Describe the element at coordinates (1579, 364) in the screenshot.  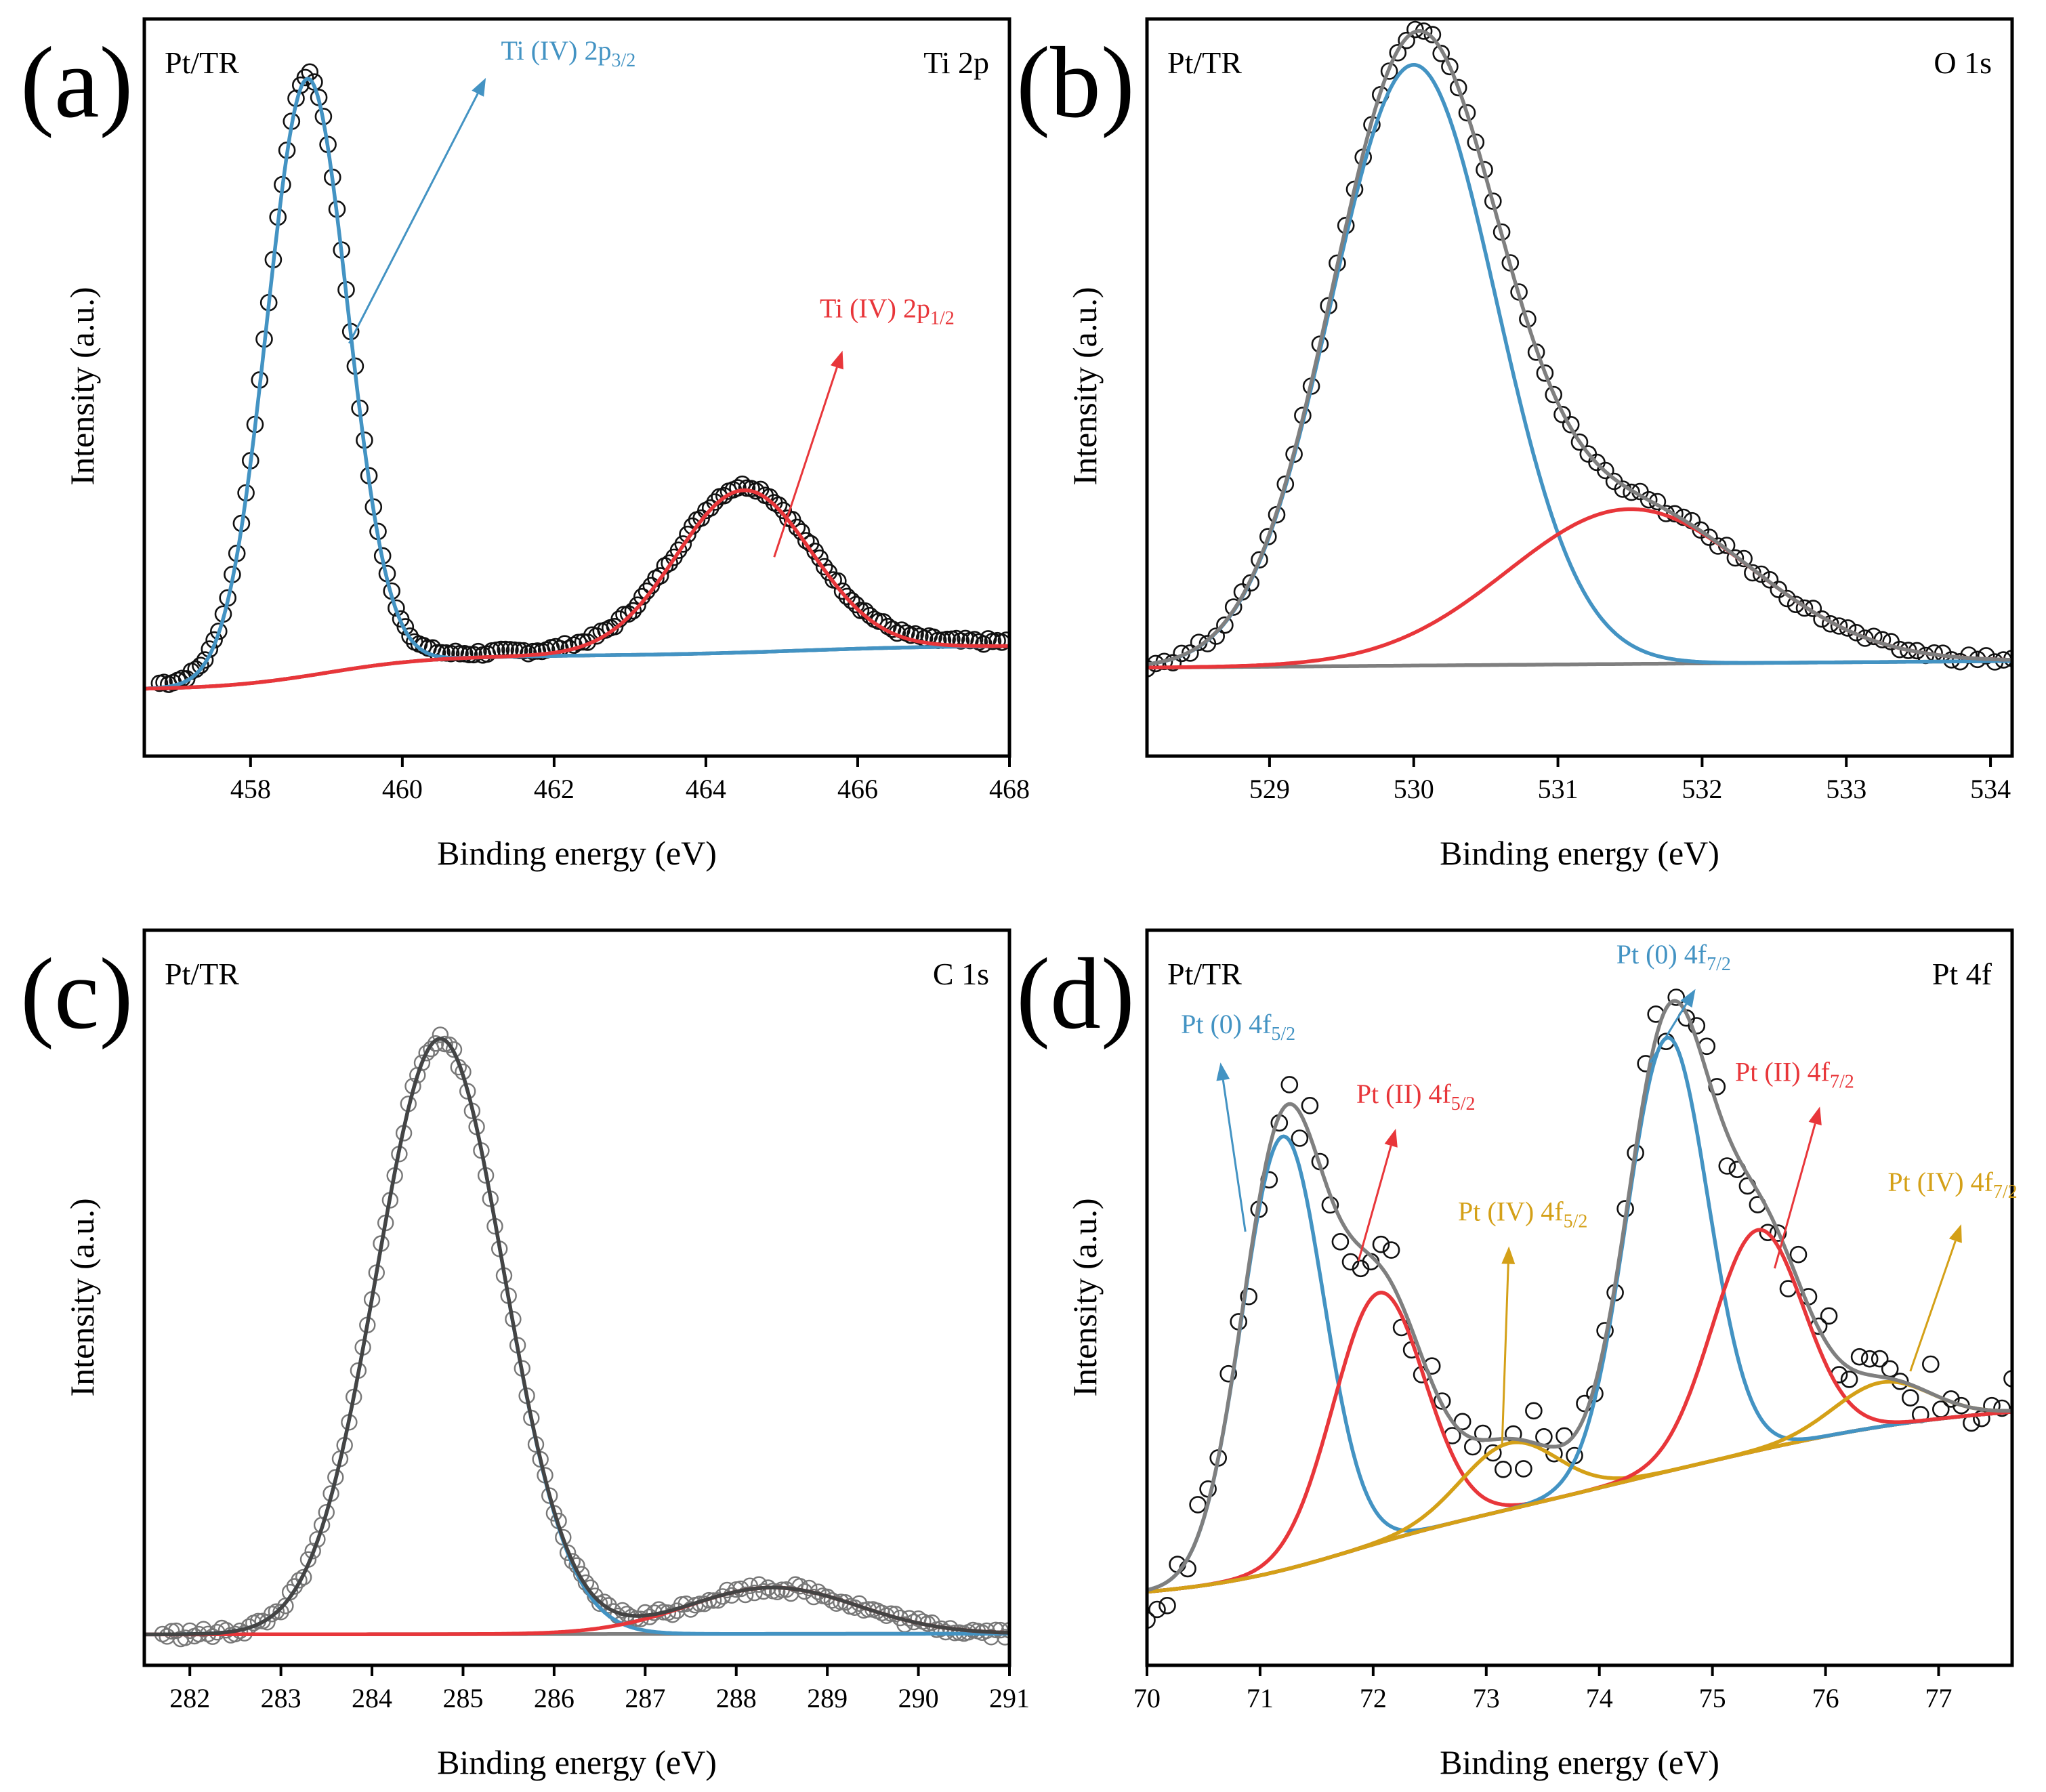
I see `component-o-lattice` at that location.